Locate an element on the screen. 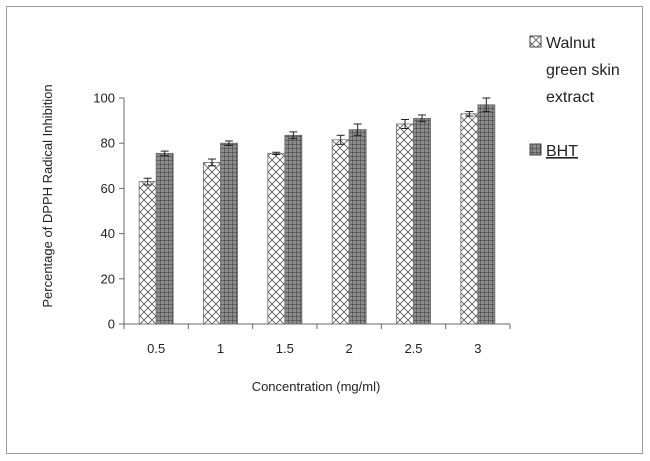  legend-label-walnut: Walnut is located at coordinates (571, 43).